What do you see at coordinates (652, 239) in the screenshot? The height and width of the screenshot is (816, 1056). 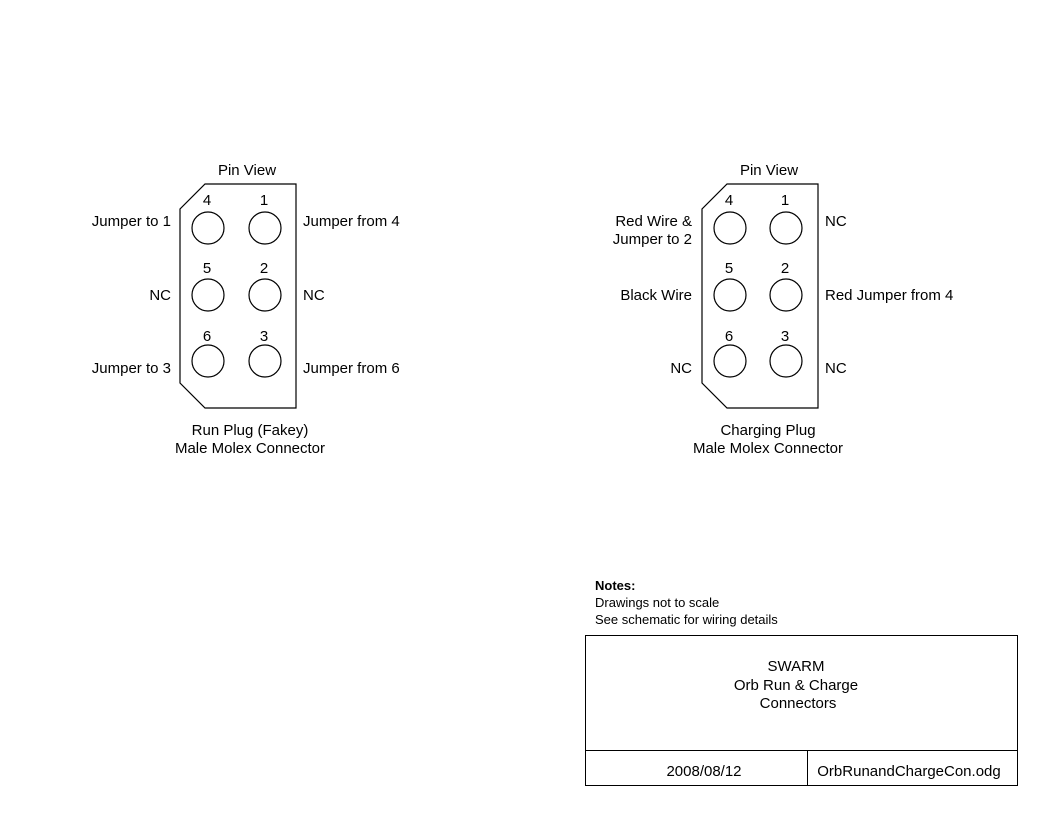 I see `charging-plug-left-label-row1-line2: Jumper to 2` at bounding box center [652, 239].